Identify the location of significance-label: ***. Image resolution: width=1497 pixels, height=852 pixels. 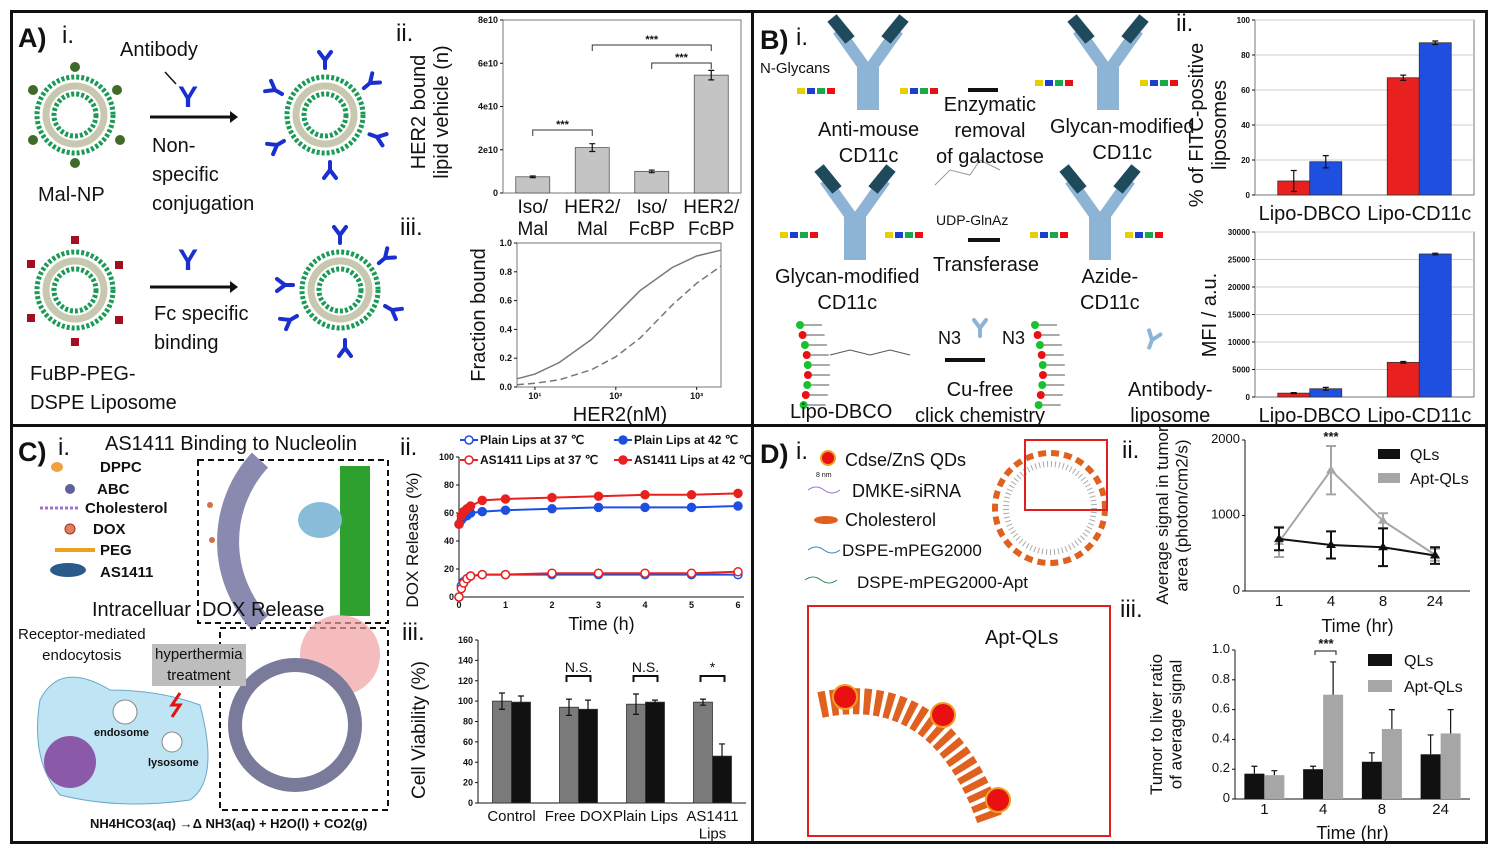
(682, 58).